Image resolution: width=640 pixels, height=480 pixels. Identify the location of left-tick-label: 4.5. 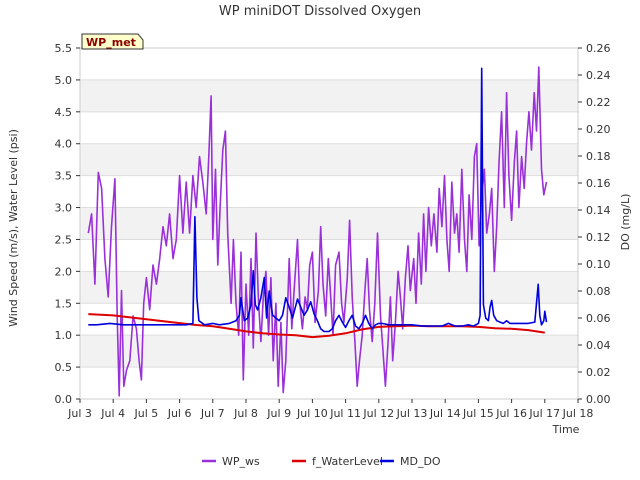
(64, 112).